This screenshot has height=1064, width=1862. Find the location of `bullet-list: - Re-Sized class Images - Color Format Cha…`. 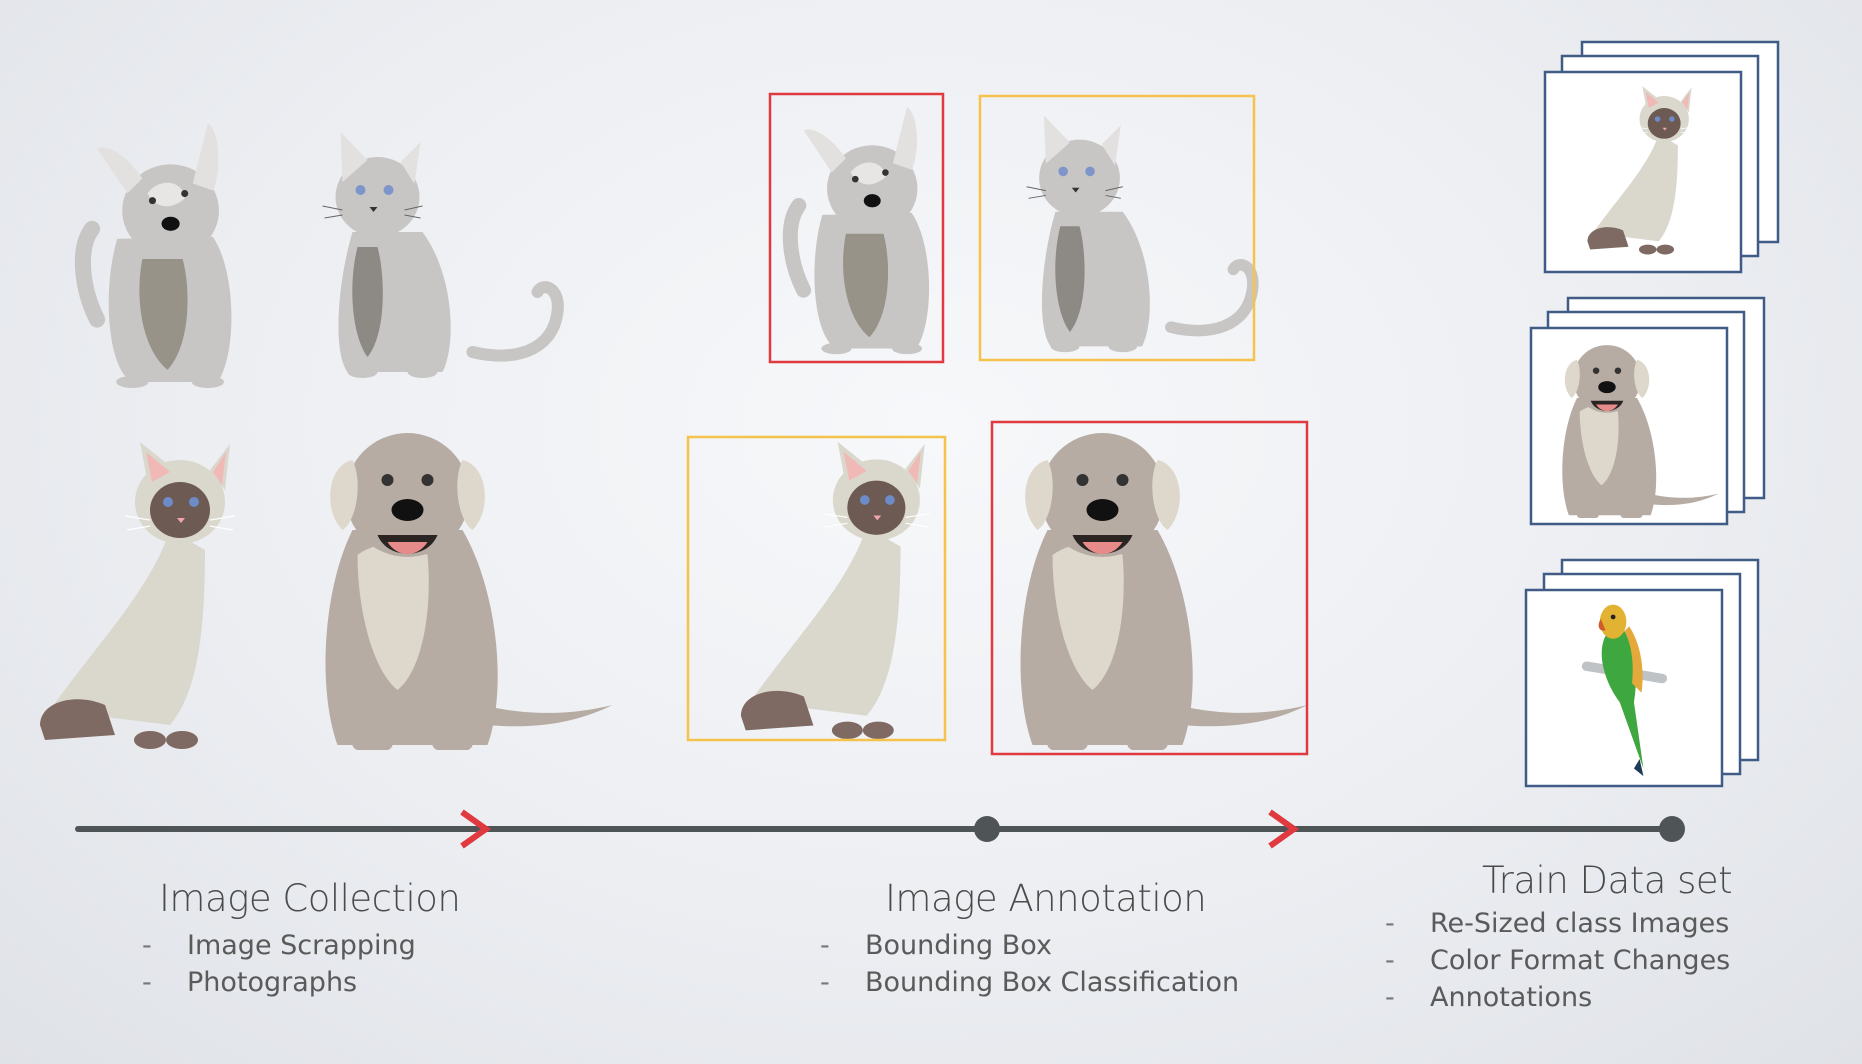

bullet-list: - Re-Sized class Images - Color Format Cha… is located at coordinates (1558, 960).